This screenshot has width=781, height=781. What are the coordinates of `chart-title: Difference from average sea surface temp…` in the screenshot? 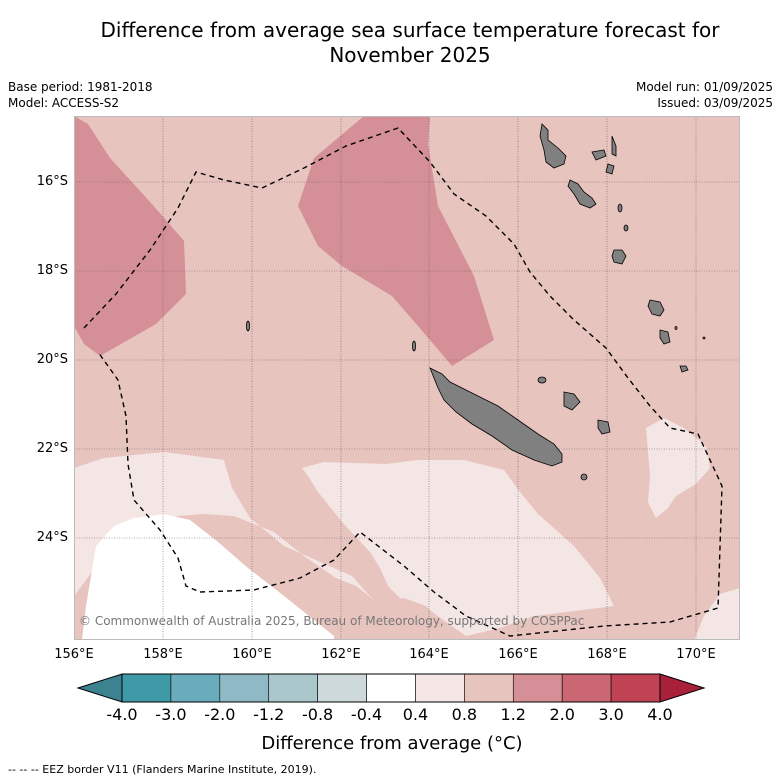 It's located at (410, 42).